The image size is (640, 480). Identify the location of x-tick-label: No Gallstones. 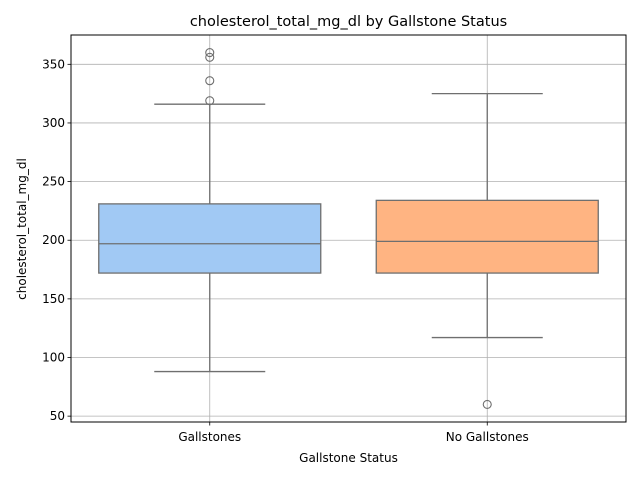
(487, 437).